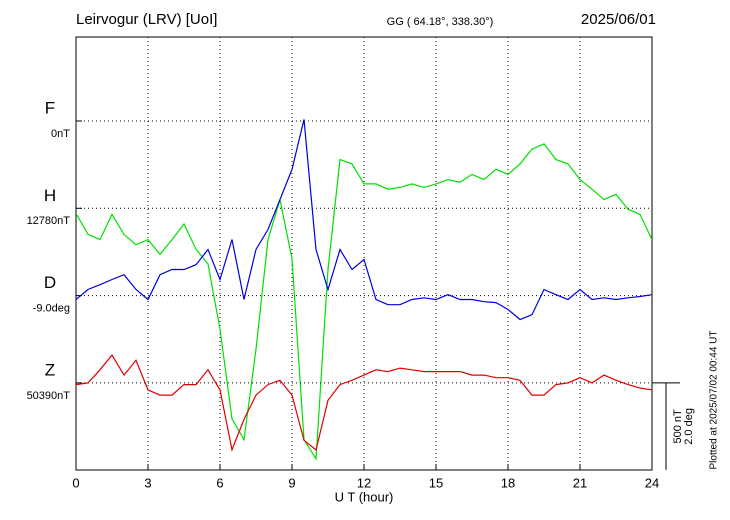 This screenshot has width=730, height=520. I want to click on x-tick-label: 0, so click(75, 482).